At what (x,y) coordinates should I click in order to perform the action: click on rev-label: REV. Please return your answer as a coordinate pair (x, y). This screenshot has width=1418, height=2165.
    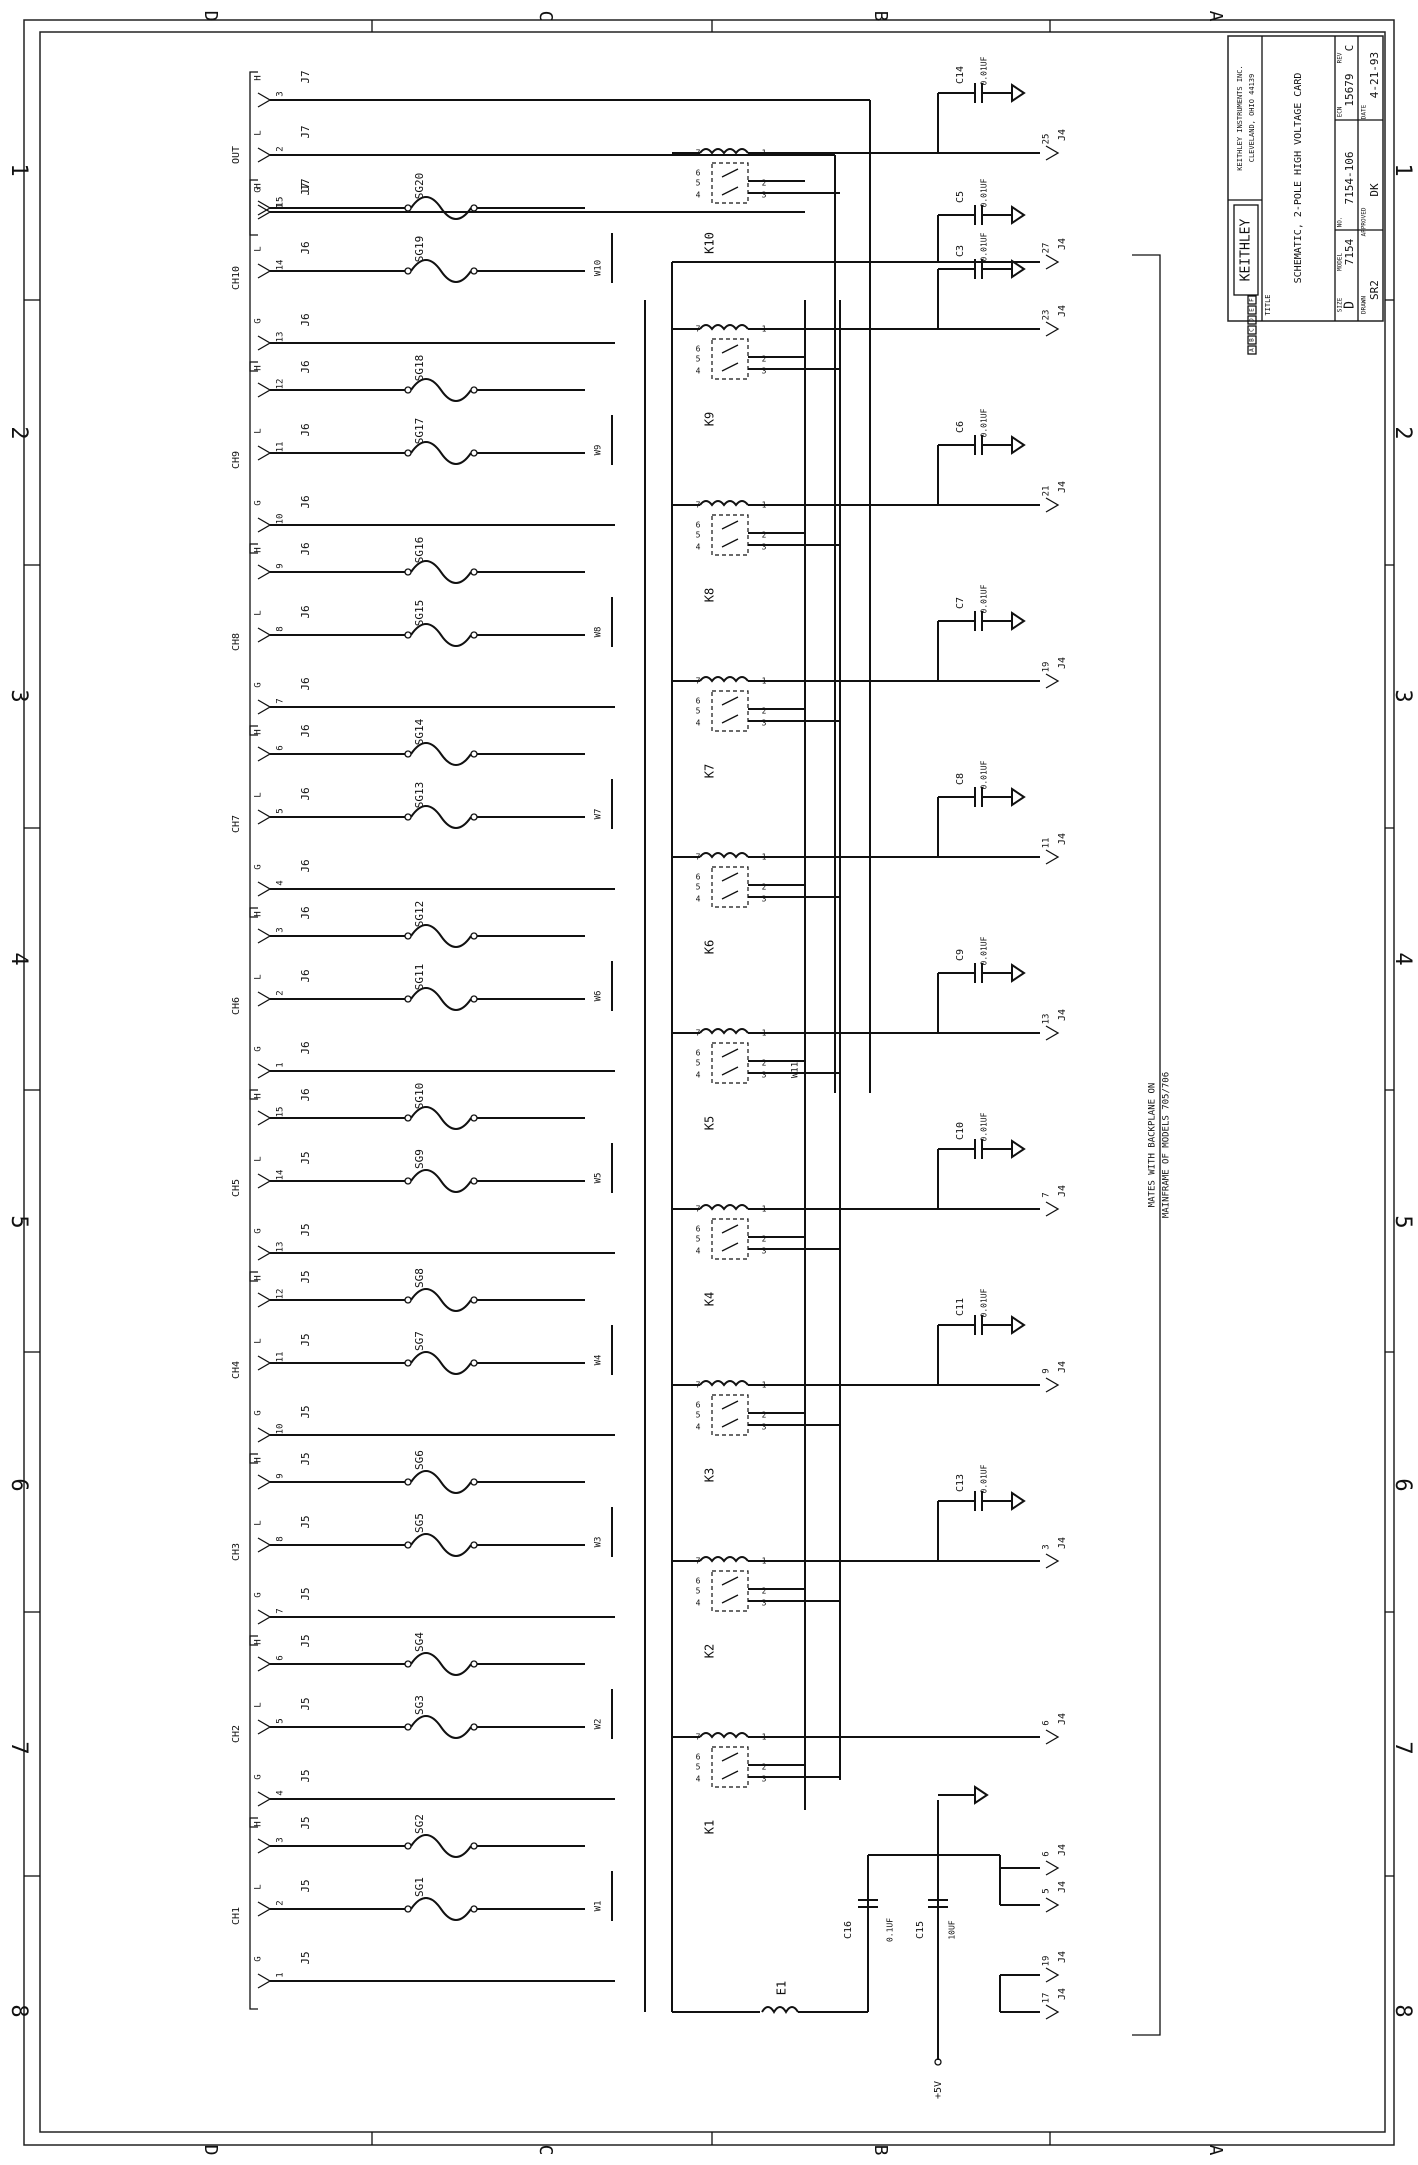
    Looking at the image, I should click on (1340, 57).